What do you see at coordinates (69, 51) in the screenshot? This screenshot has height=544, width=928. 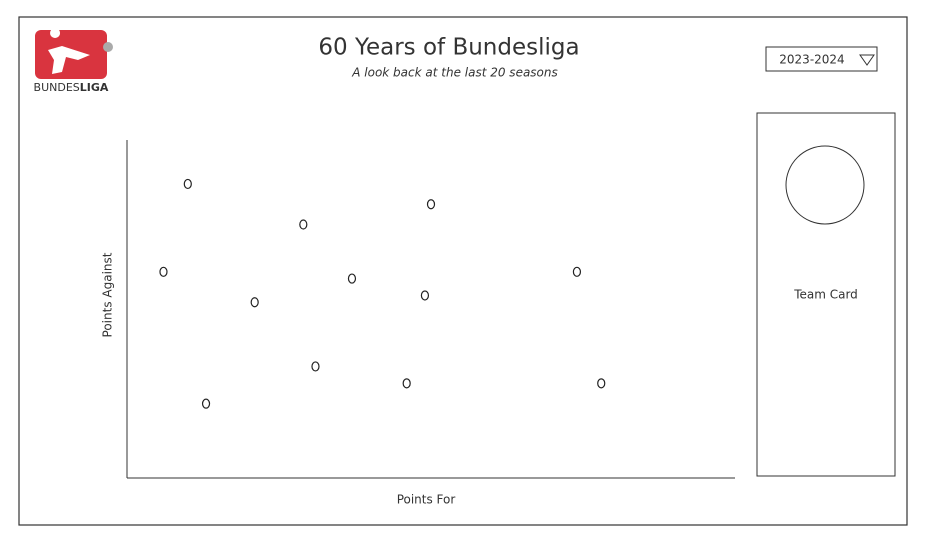 I see `logo-figure` at bounding box center [69, 51].